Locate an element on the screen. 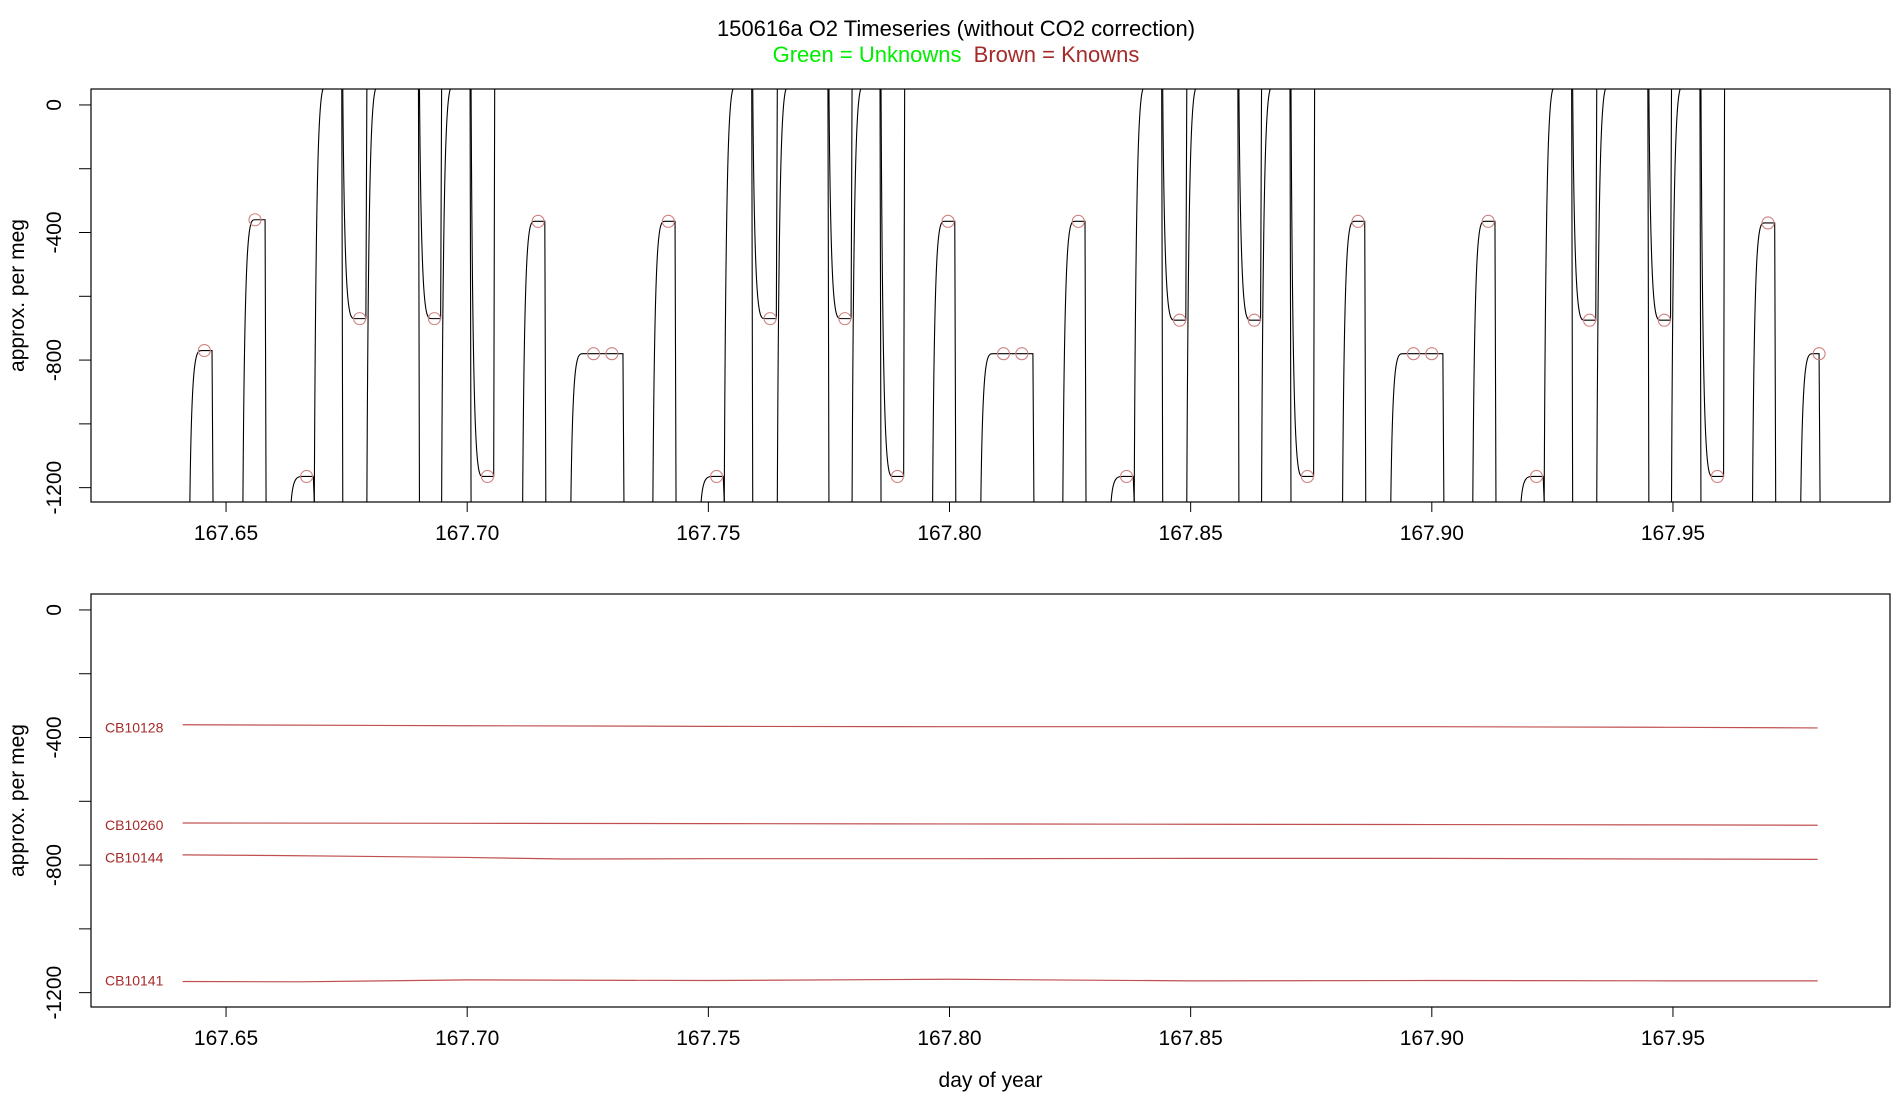 The image size is (1900, 1100). y-tick-label: -1200 is located at coordinates (54, 993).